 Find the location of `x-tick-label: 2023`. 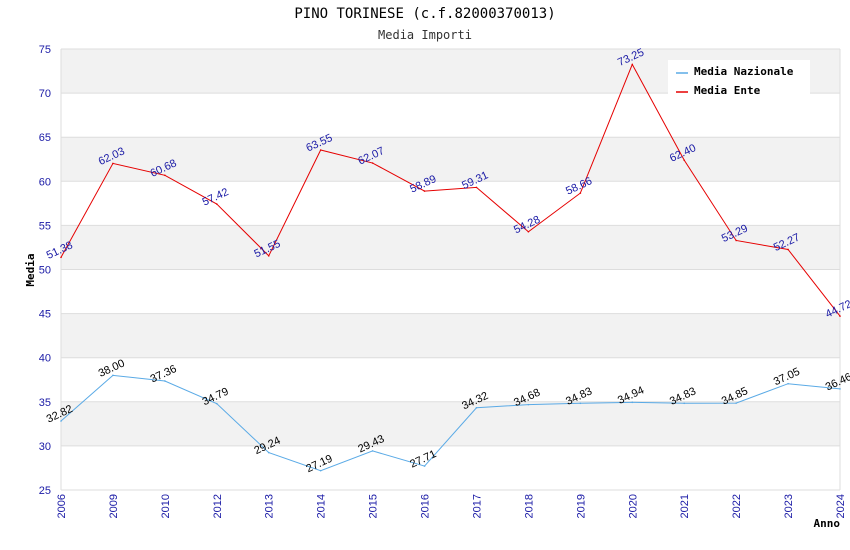

x-tick-label: 2023 is located at coordinates (789, 506).